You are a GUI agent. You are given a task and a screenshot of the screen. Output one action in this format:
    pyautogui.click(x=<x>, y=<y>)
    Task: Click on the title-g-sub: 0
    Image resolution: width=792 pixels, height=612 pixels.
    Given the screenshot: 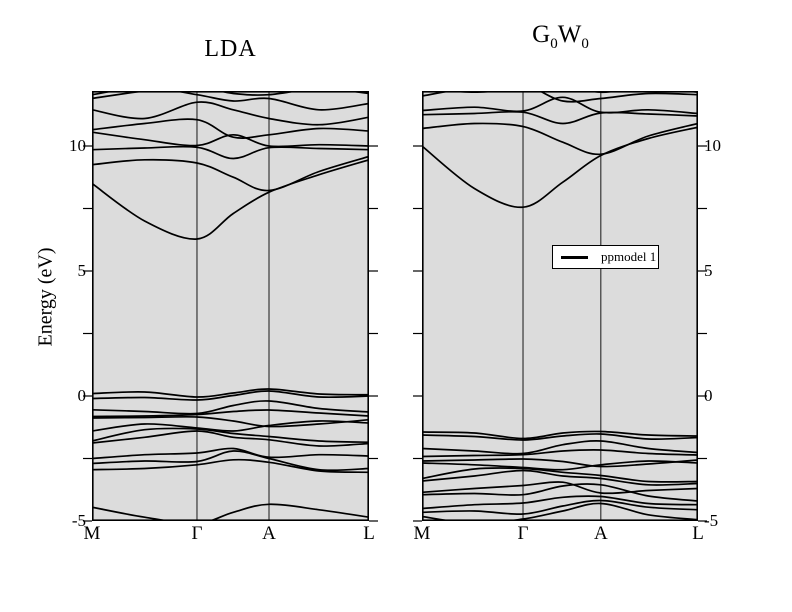 What is the action you would take?
    pyautogui.click(x=554, y=44)
    